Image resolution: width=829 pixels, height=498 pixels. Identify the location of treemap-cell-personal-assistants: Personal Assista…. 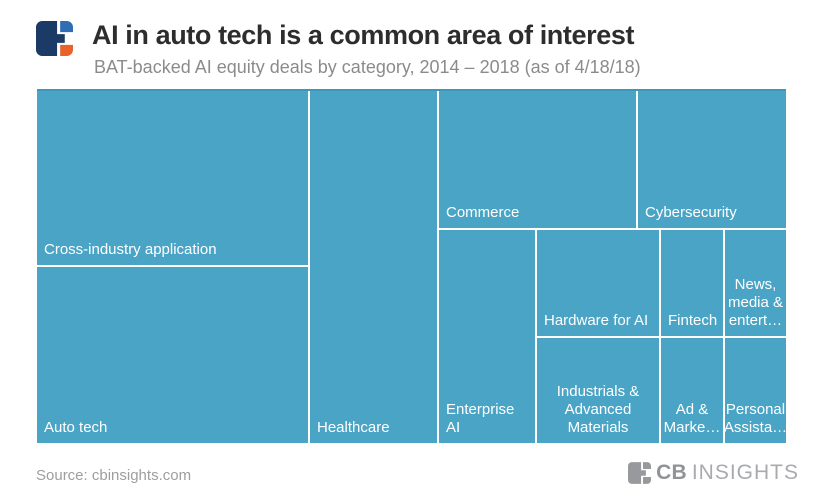
(755, 390).